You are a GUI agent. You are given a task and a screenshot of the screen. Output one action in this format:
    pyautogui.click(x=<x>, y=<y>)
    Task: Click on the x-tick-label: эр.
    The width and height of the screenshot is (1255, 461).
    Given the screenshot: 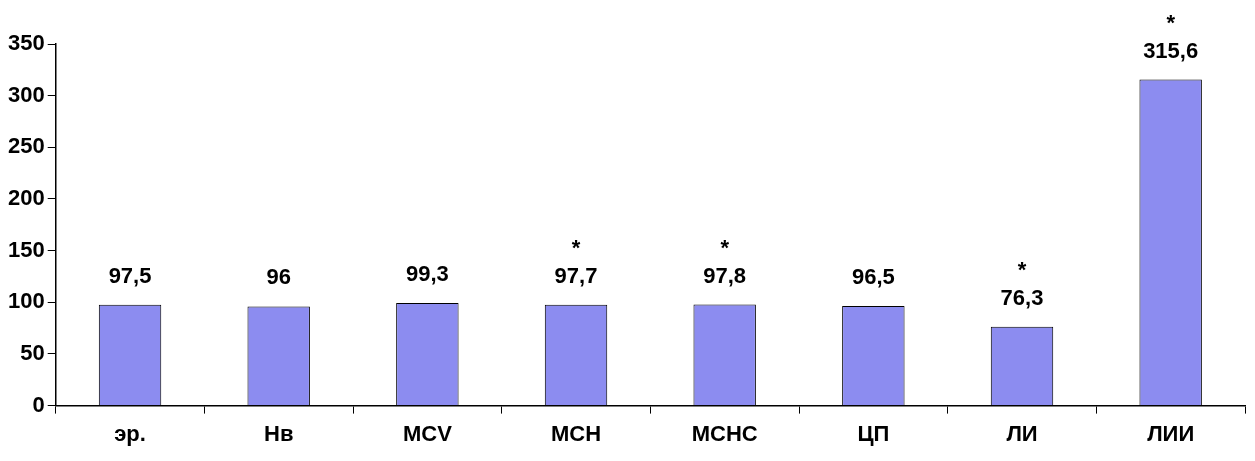 What is the action you would take?
    pyautogui.click(x=130, y=433)
    